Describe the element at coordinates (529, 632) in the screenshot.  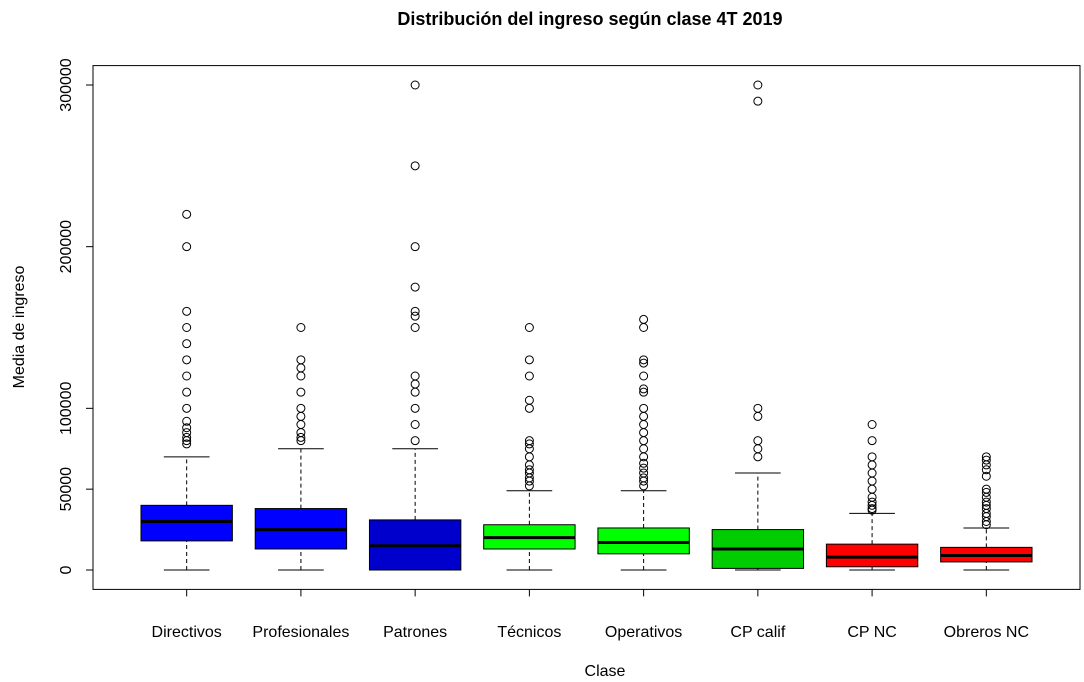
I see `x-tick-label: Técnicos` at that location.